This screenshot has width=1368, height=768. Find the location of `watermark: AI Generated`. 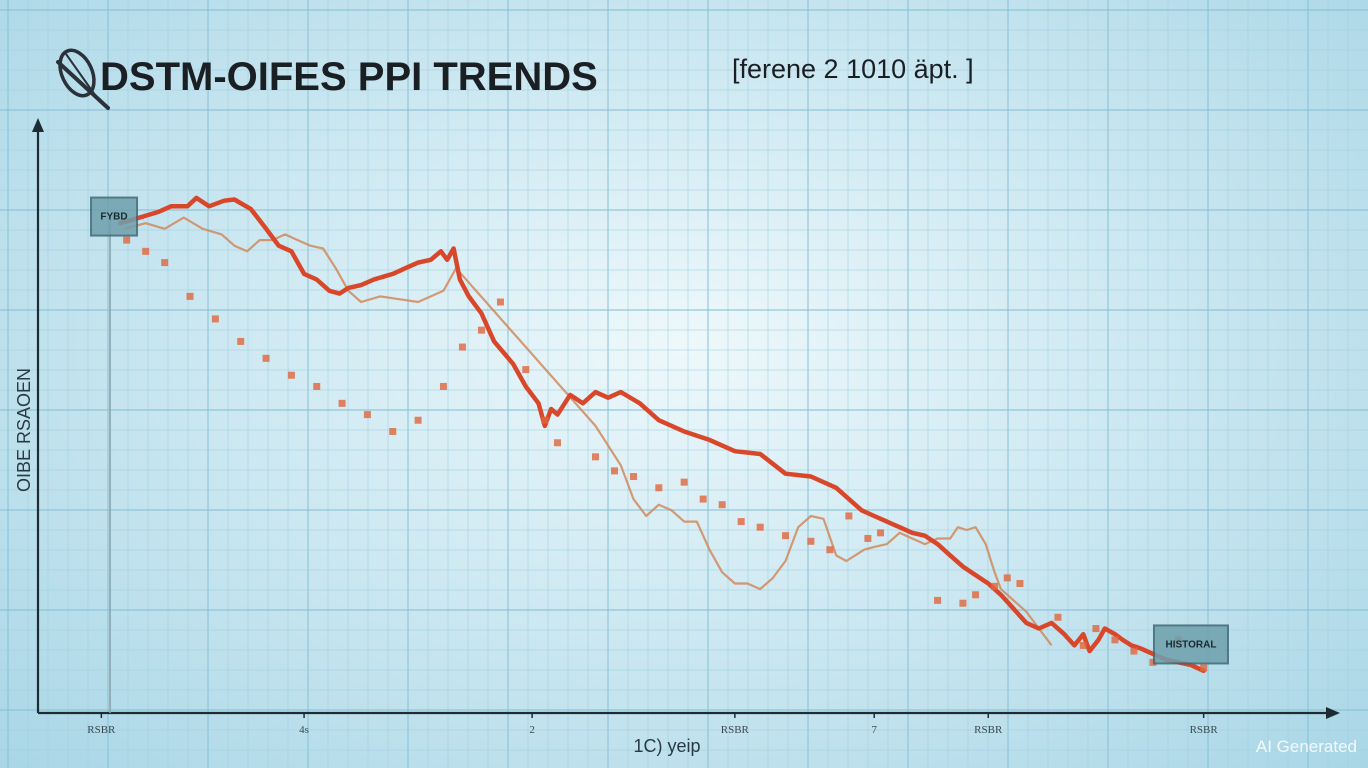

watermark: AI Generated is located at coordinates (1306, 746).